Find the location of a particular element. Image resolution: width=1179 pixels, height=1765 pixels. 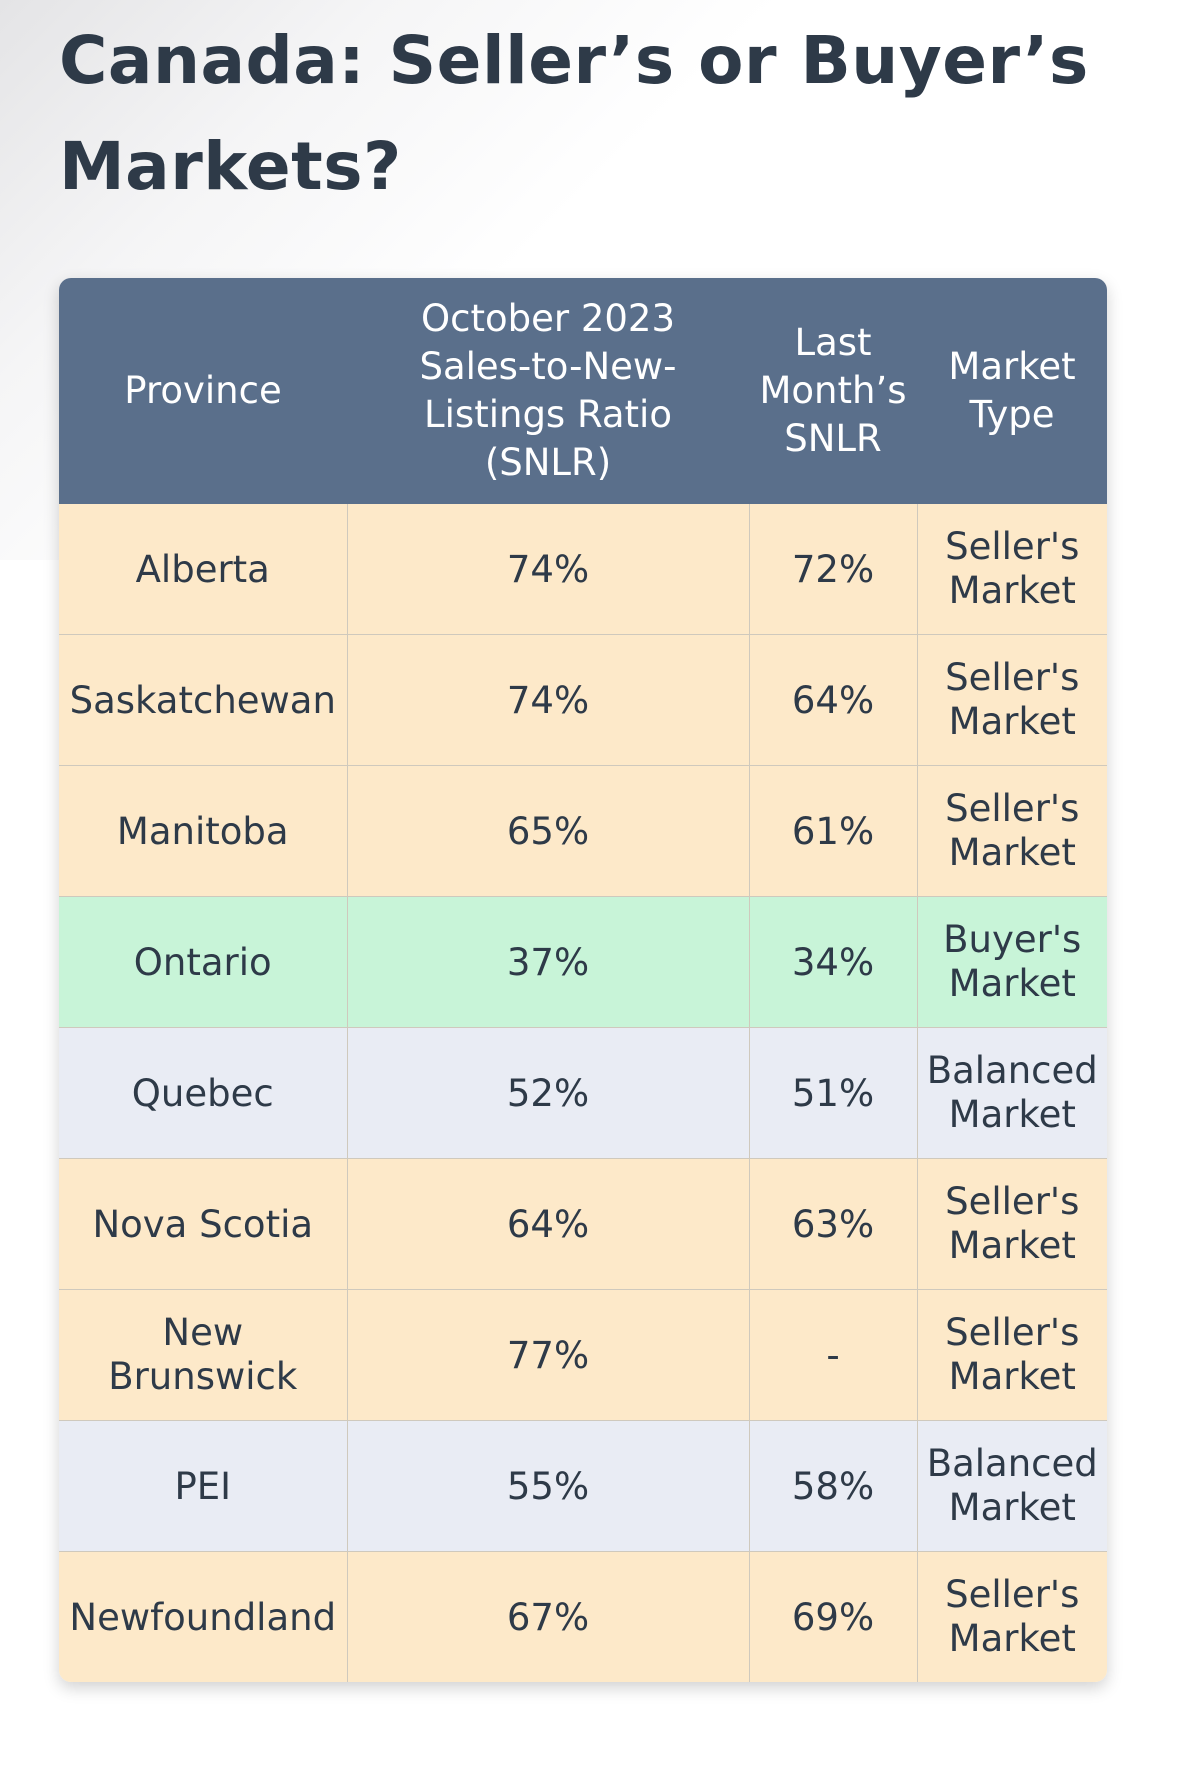

table-row: Manitoba 65% 61% Seller's Market is located at coordinates (583, 831).